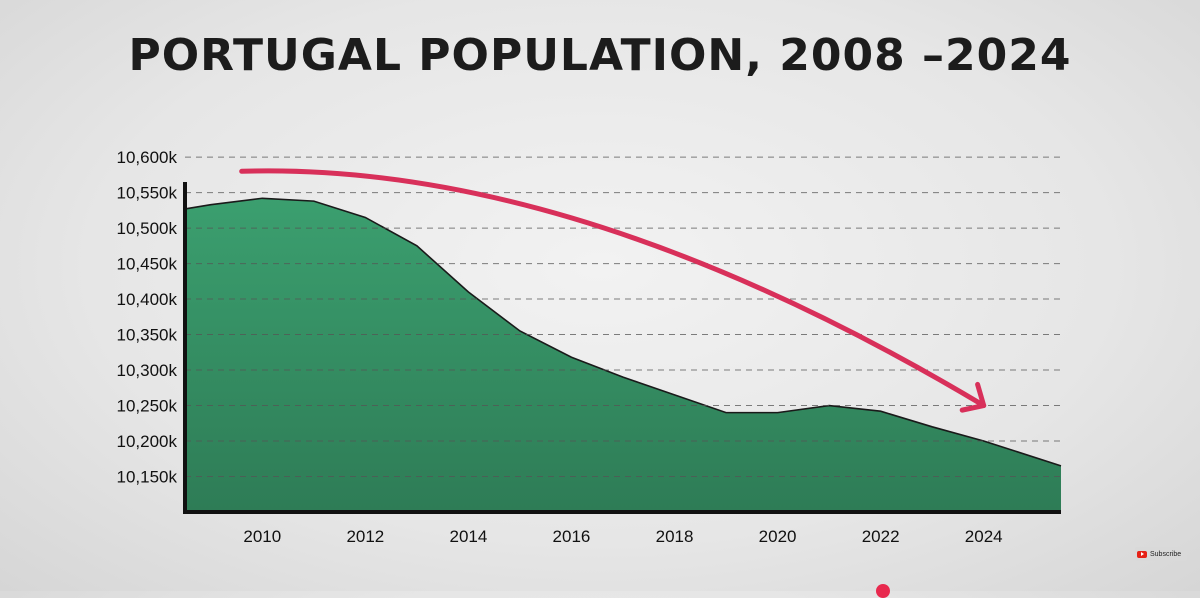 The width and height of the screenshot is (1200, 598). What do you see at coordinates (147, 264) in the screenshot?
I see `y-tick-label: 10,450k` at bounding box center [147, 264].